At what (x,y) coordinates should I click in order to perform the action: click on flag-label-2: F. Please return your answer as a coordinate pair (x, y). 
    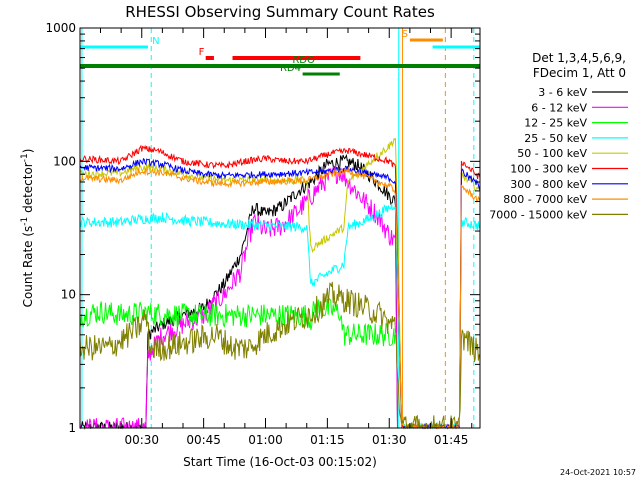
    Looking at the image, I should click on (202, 52).